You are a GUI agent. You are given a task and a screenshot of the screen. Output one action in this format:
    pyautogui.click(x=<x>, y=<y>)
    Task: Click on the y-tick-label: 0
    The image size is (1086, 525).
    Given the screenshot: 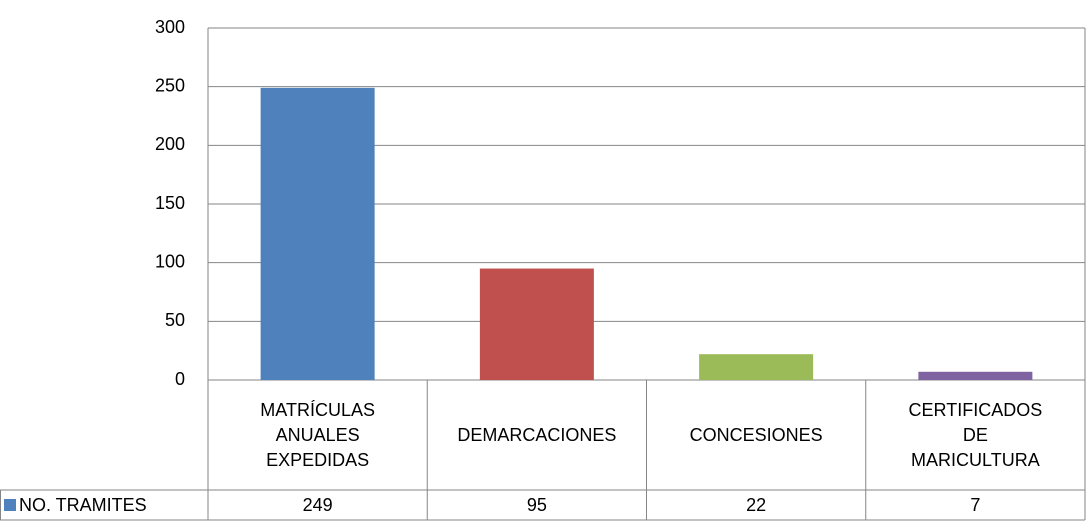 What is the action you would take?
    pyautogui.click(x=180, y=379)
    